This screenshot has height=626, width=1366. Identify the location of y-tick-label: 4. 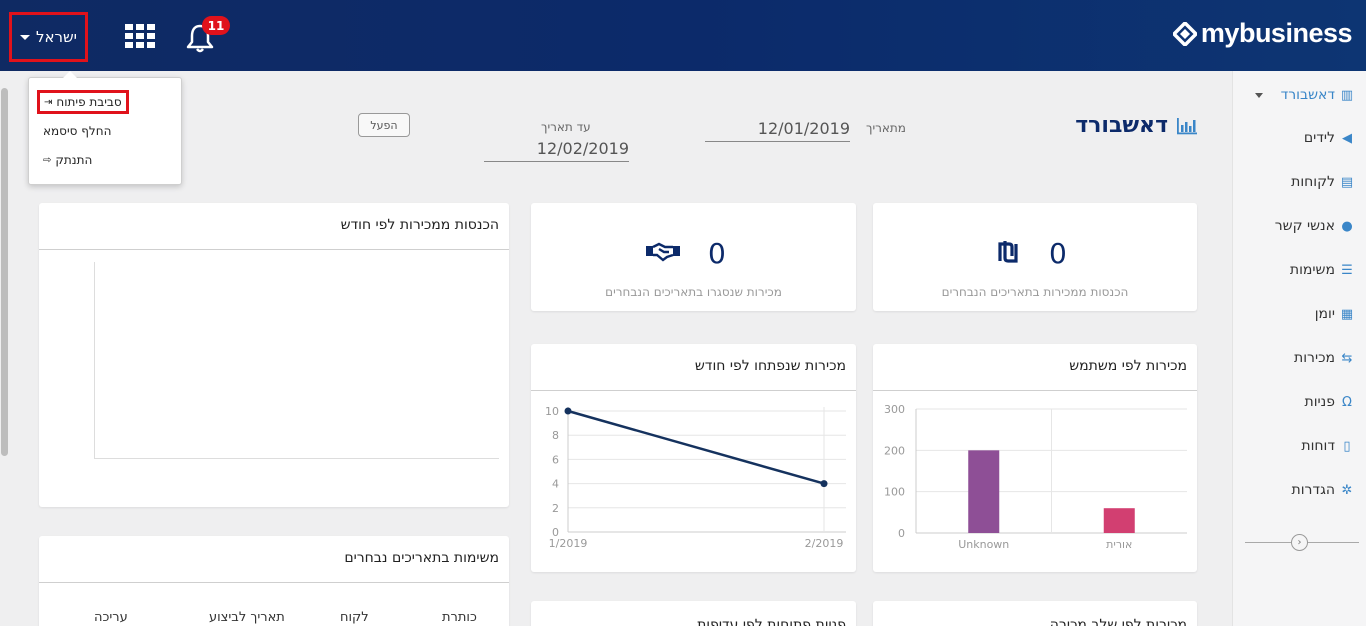
(555, 484).